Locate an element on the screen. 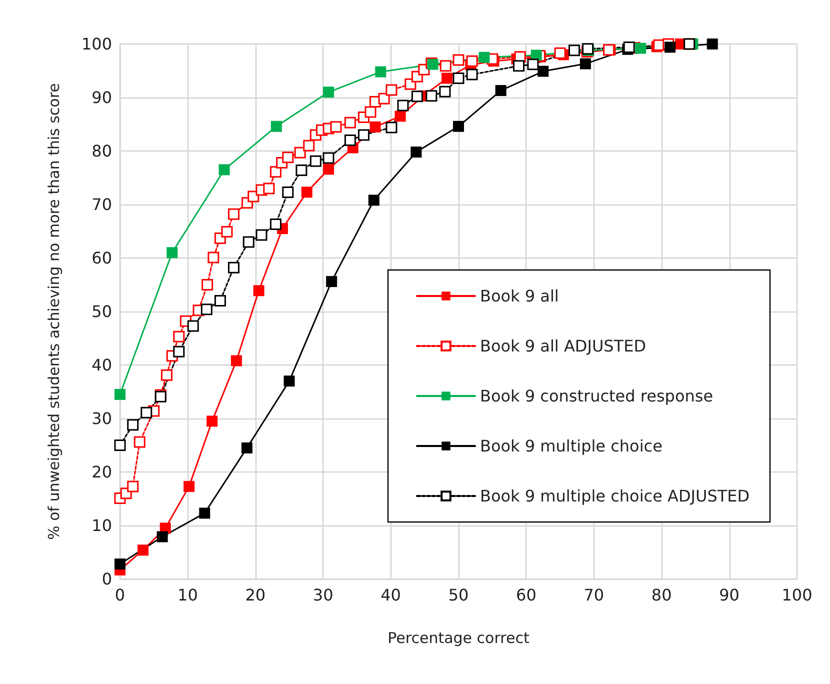 The height and width of the screenshot is (684, 830). legend-label: Book 9 multiple choice is located at coordinates (571, 446).